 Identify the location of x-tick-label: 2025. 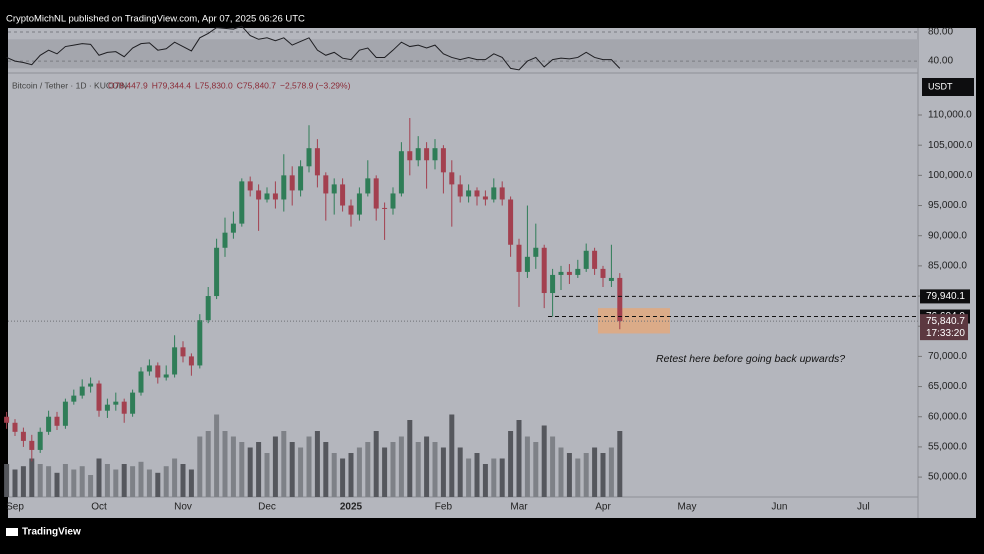
(351, 507).